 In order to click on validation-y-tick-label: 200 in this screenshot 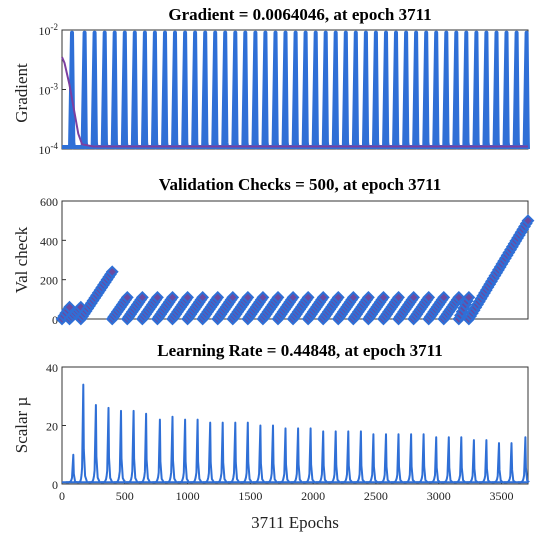, I will do `click(49, 281)`.